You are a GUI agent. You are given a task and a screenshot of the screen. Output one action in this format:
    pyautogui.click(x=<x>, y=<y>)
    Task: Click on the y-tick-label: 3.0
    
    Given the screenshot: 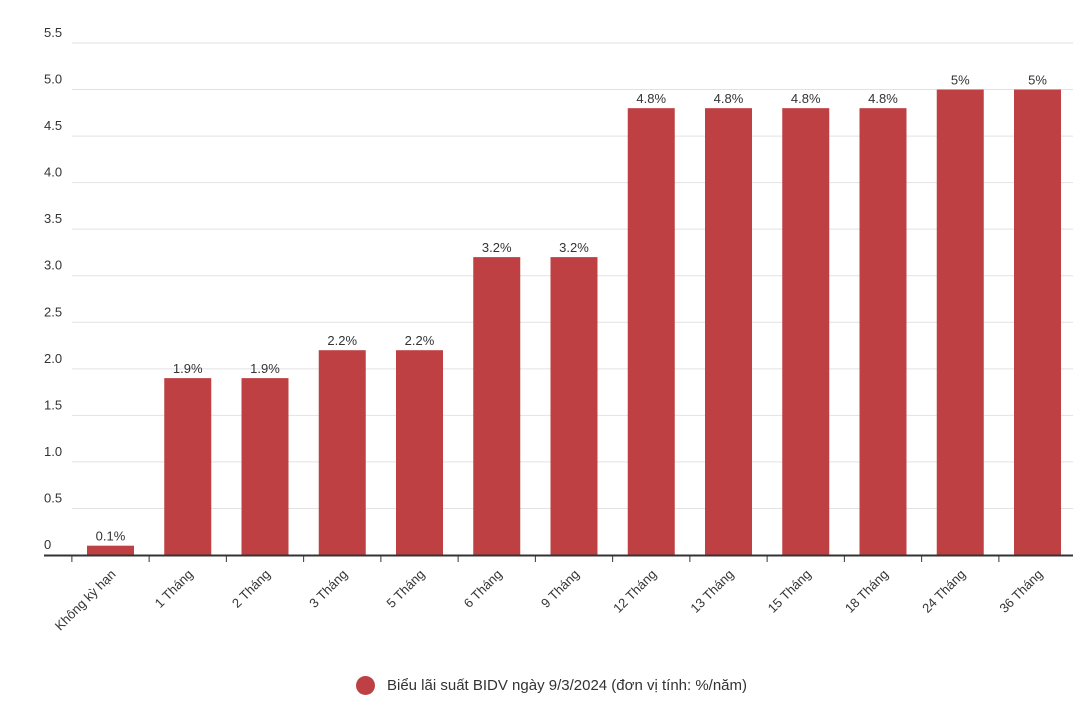 What is the action you would take?
    pyautogui.click(x=53, y=265)
    